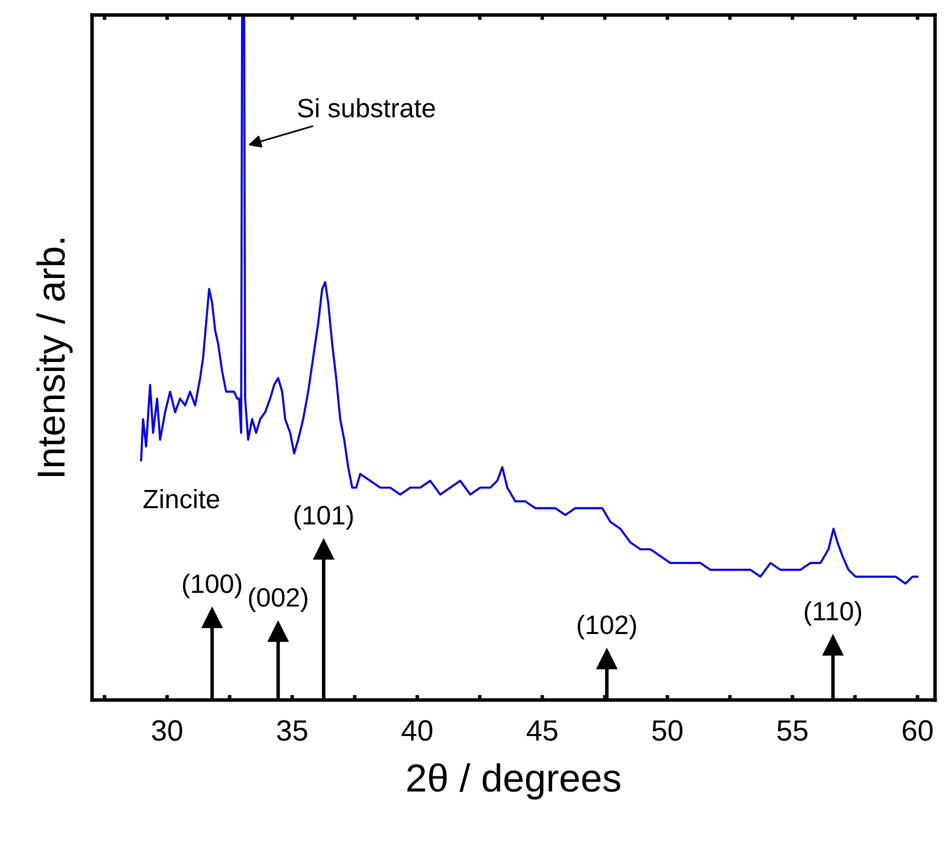 This screenshot has width=944, height=841. What do you see at coordinates (417, 730) in the screenshot?
I see `x-tick-label: 40` at bounding box center [417, 730].